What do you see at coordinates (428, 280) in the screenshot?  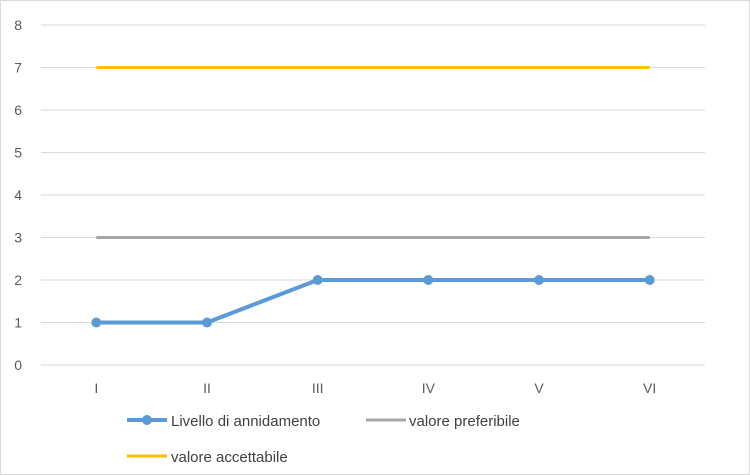 I see `data-point-IV` at bounding box center [428, 280].